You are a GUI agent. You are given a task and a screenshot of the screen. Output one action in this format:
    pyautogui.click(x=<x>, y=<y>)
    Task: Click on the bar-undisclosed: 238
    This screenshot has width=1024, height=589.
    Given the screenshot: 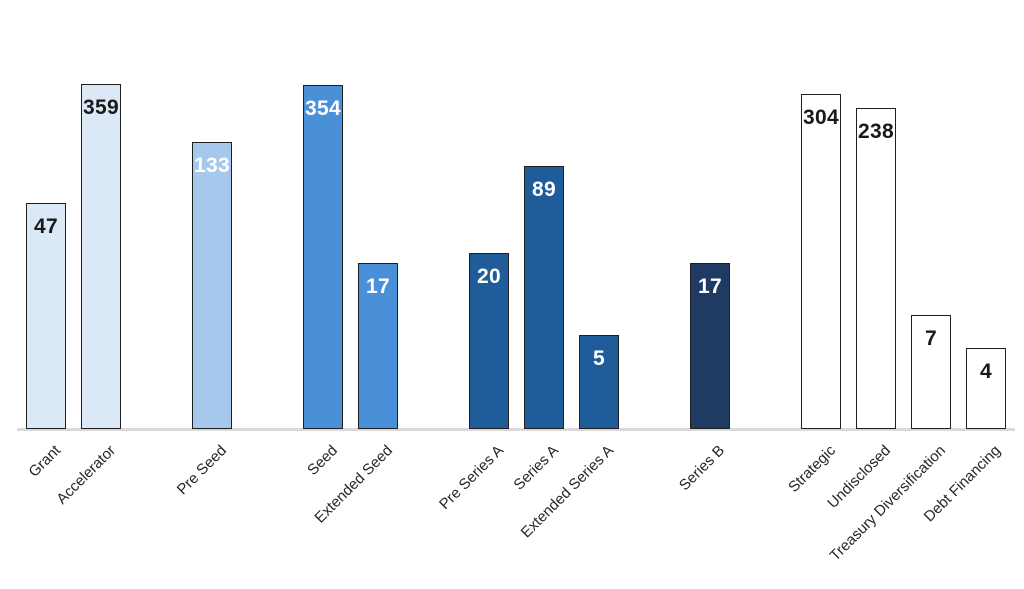 What is the action you would take?
    pyautogui.click(x=876, y=268)
    